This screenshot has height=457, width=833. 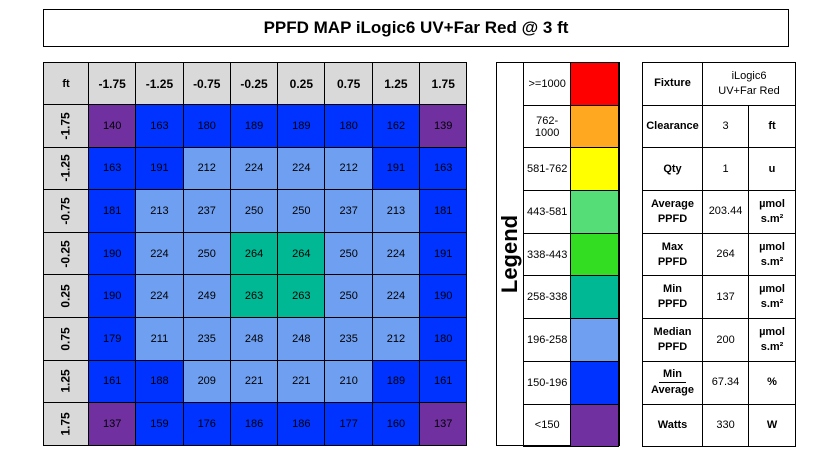 What do you see at coordinates (112, 338) in the screenshot?
I see `heatmap-cell: 179` at bounding box center [112, 338].